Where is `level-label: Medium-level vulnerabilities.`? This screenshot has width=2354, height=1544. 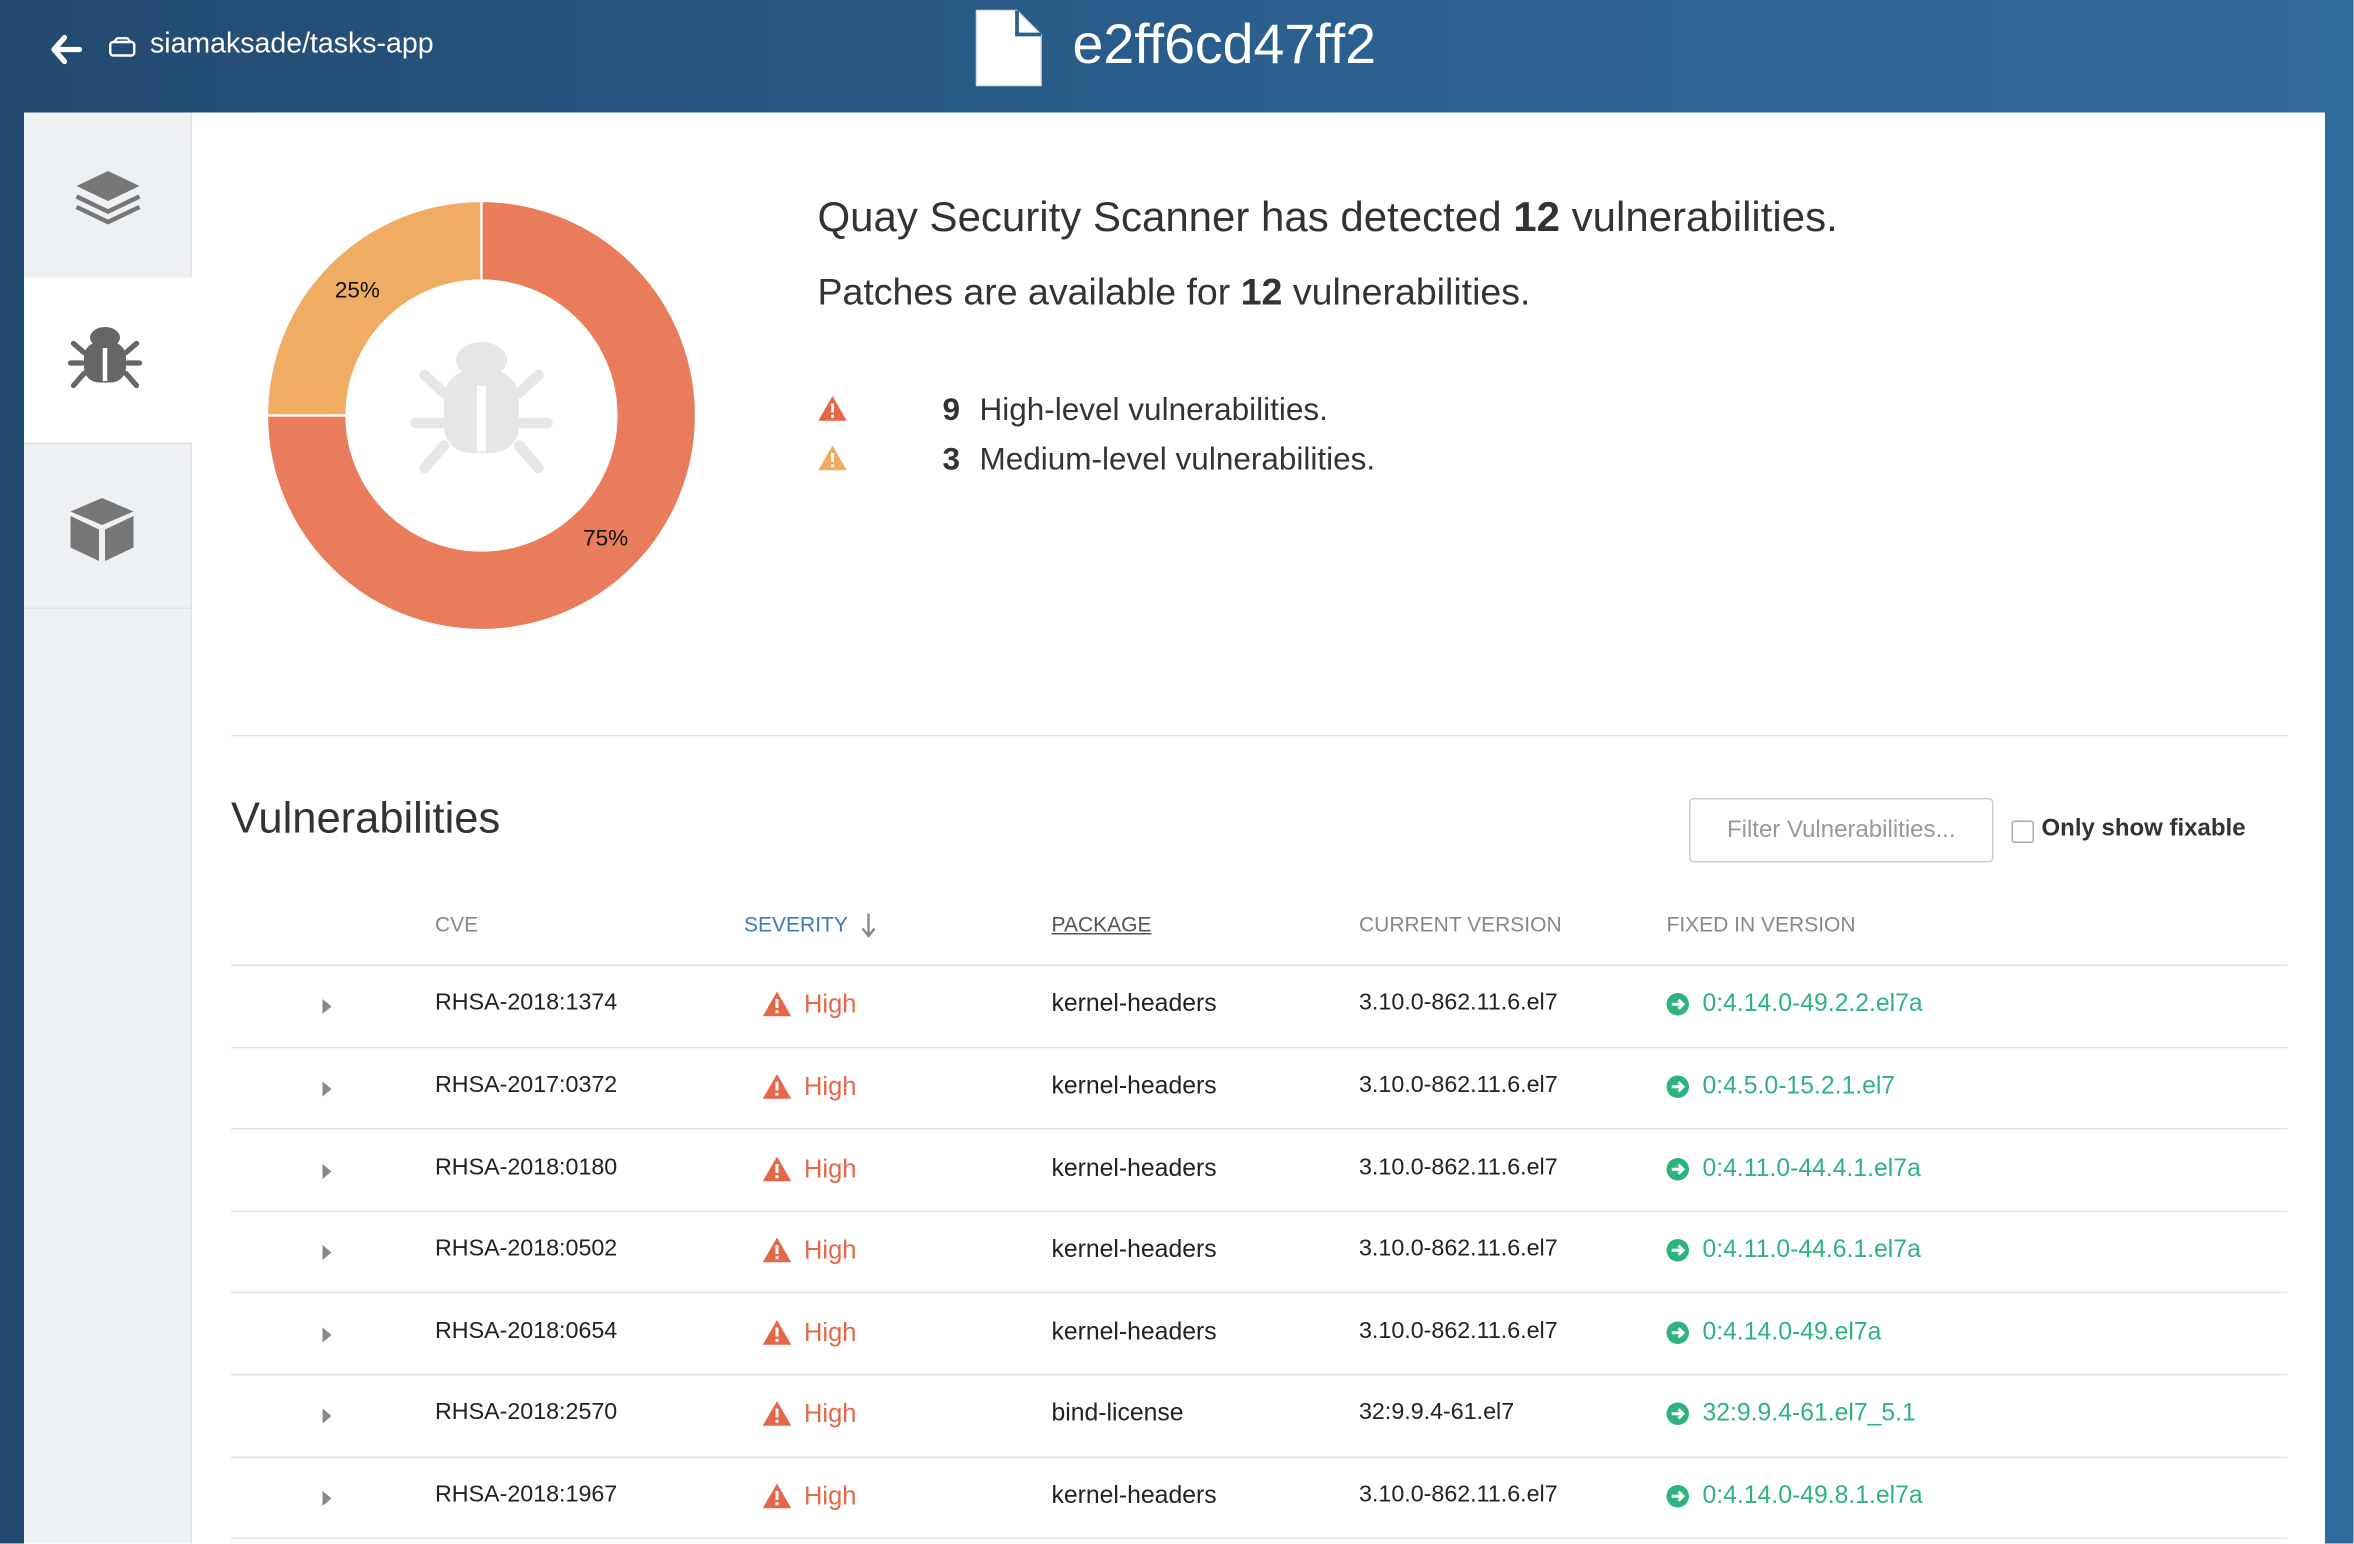
level-label: Medium-level vulnerabilities. is located at coordinates (1177, 460).